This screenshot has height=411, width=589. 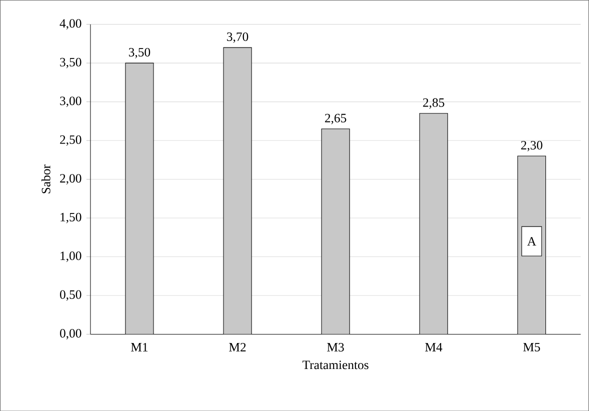 What do you see at coordinates (139, 347) in the screenshot?
I see `x-tick-label: M1` at bounding box center [139, 347].